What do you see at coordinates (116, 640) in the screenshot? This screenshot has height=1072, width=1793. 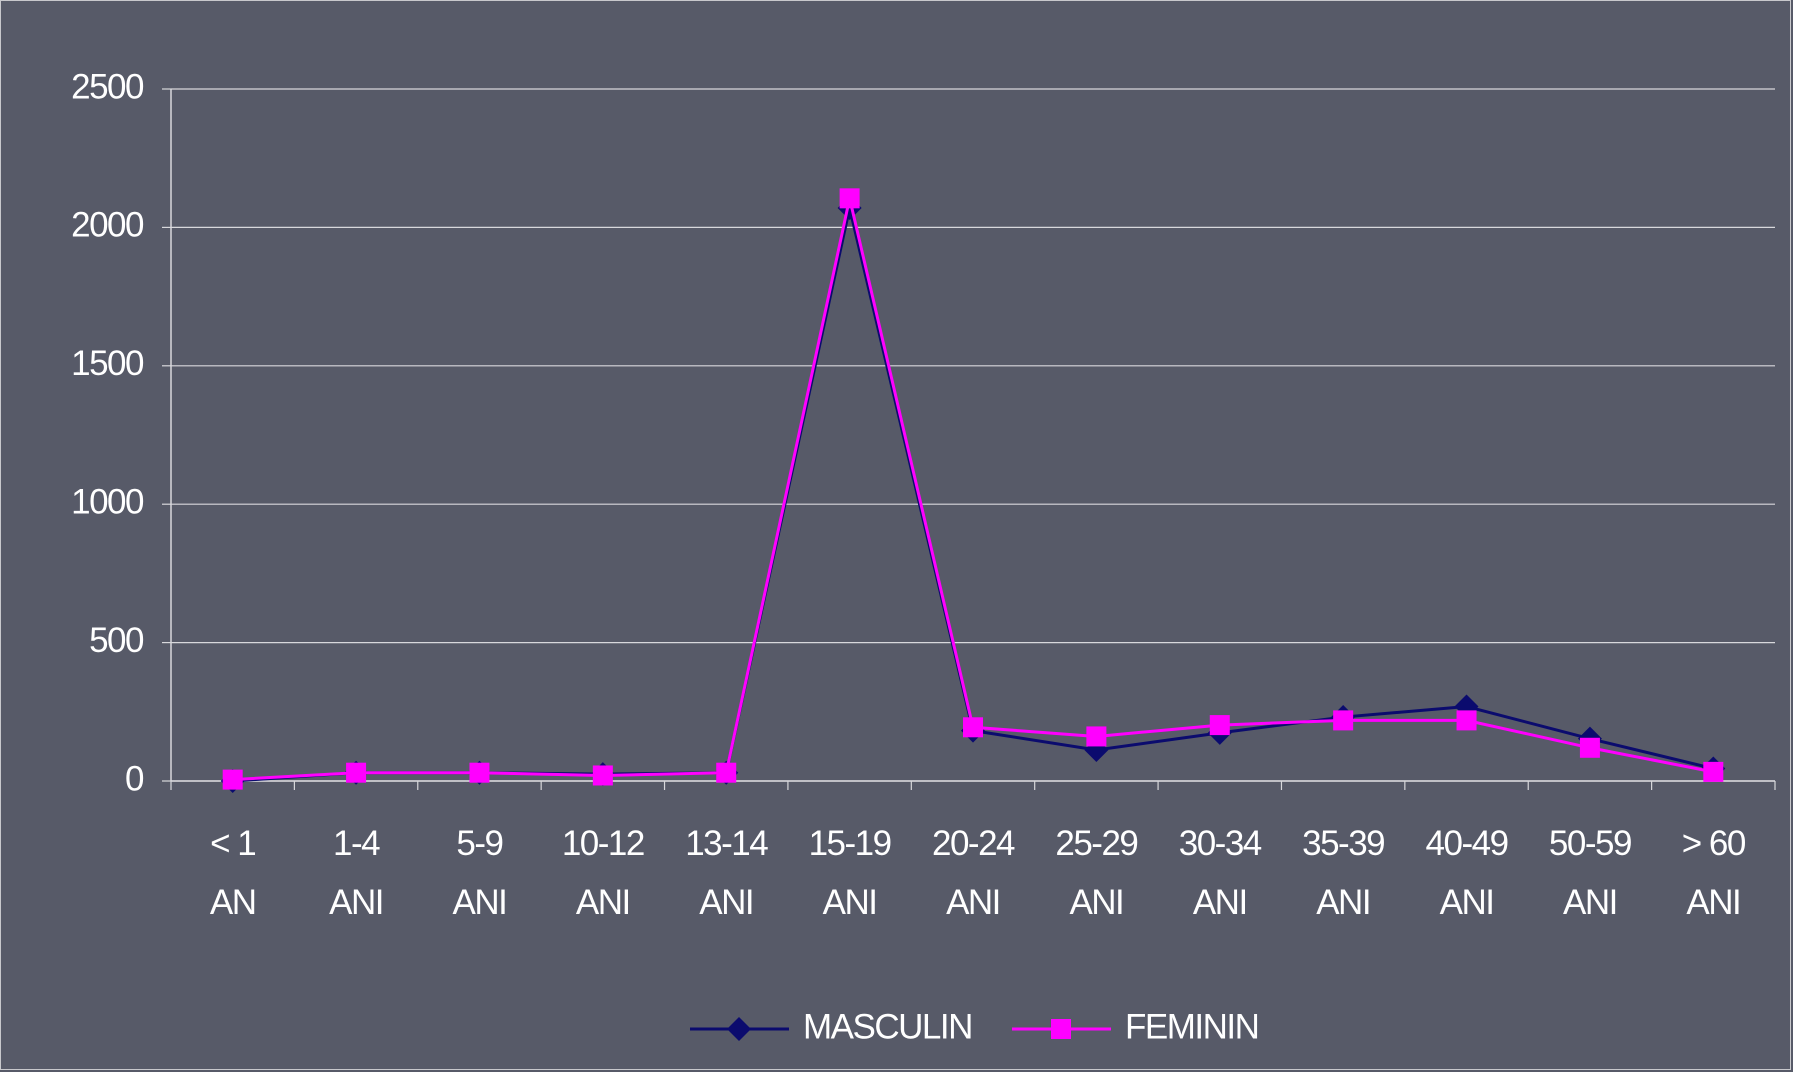 I see `y-tick-label: 500` at bounding box center [116, 640].